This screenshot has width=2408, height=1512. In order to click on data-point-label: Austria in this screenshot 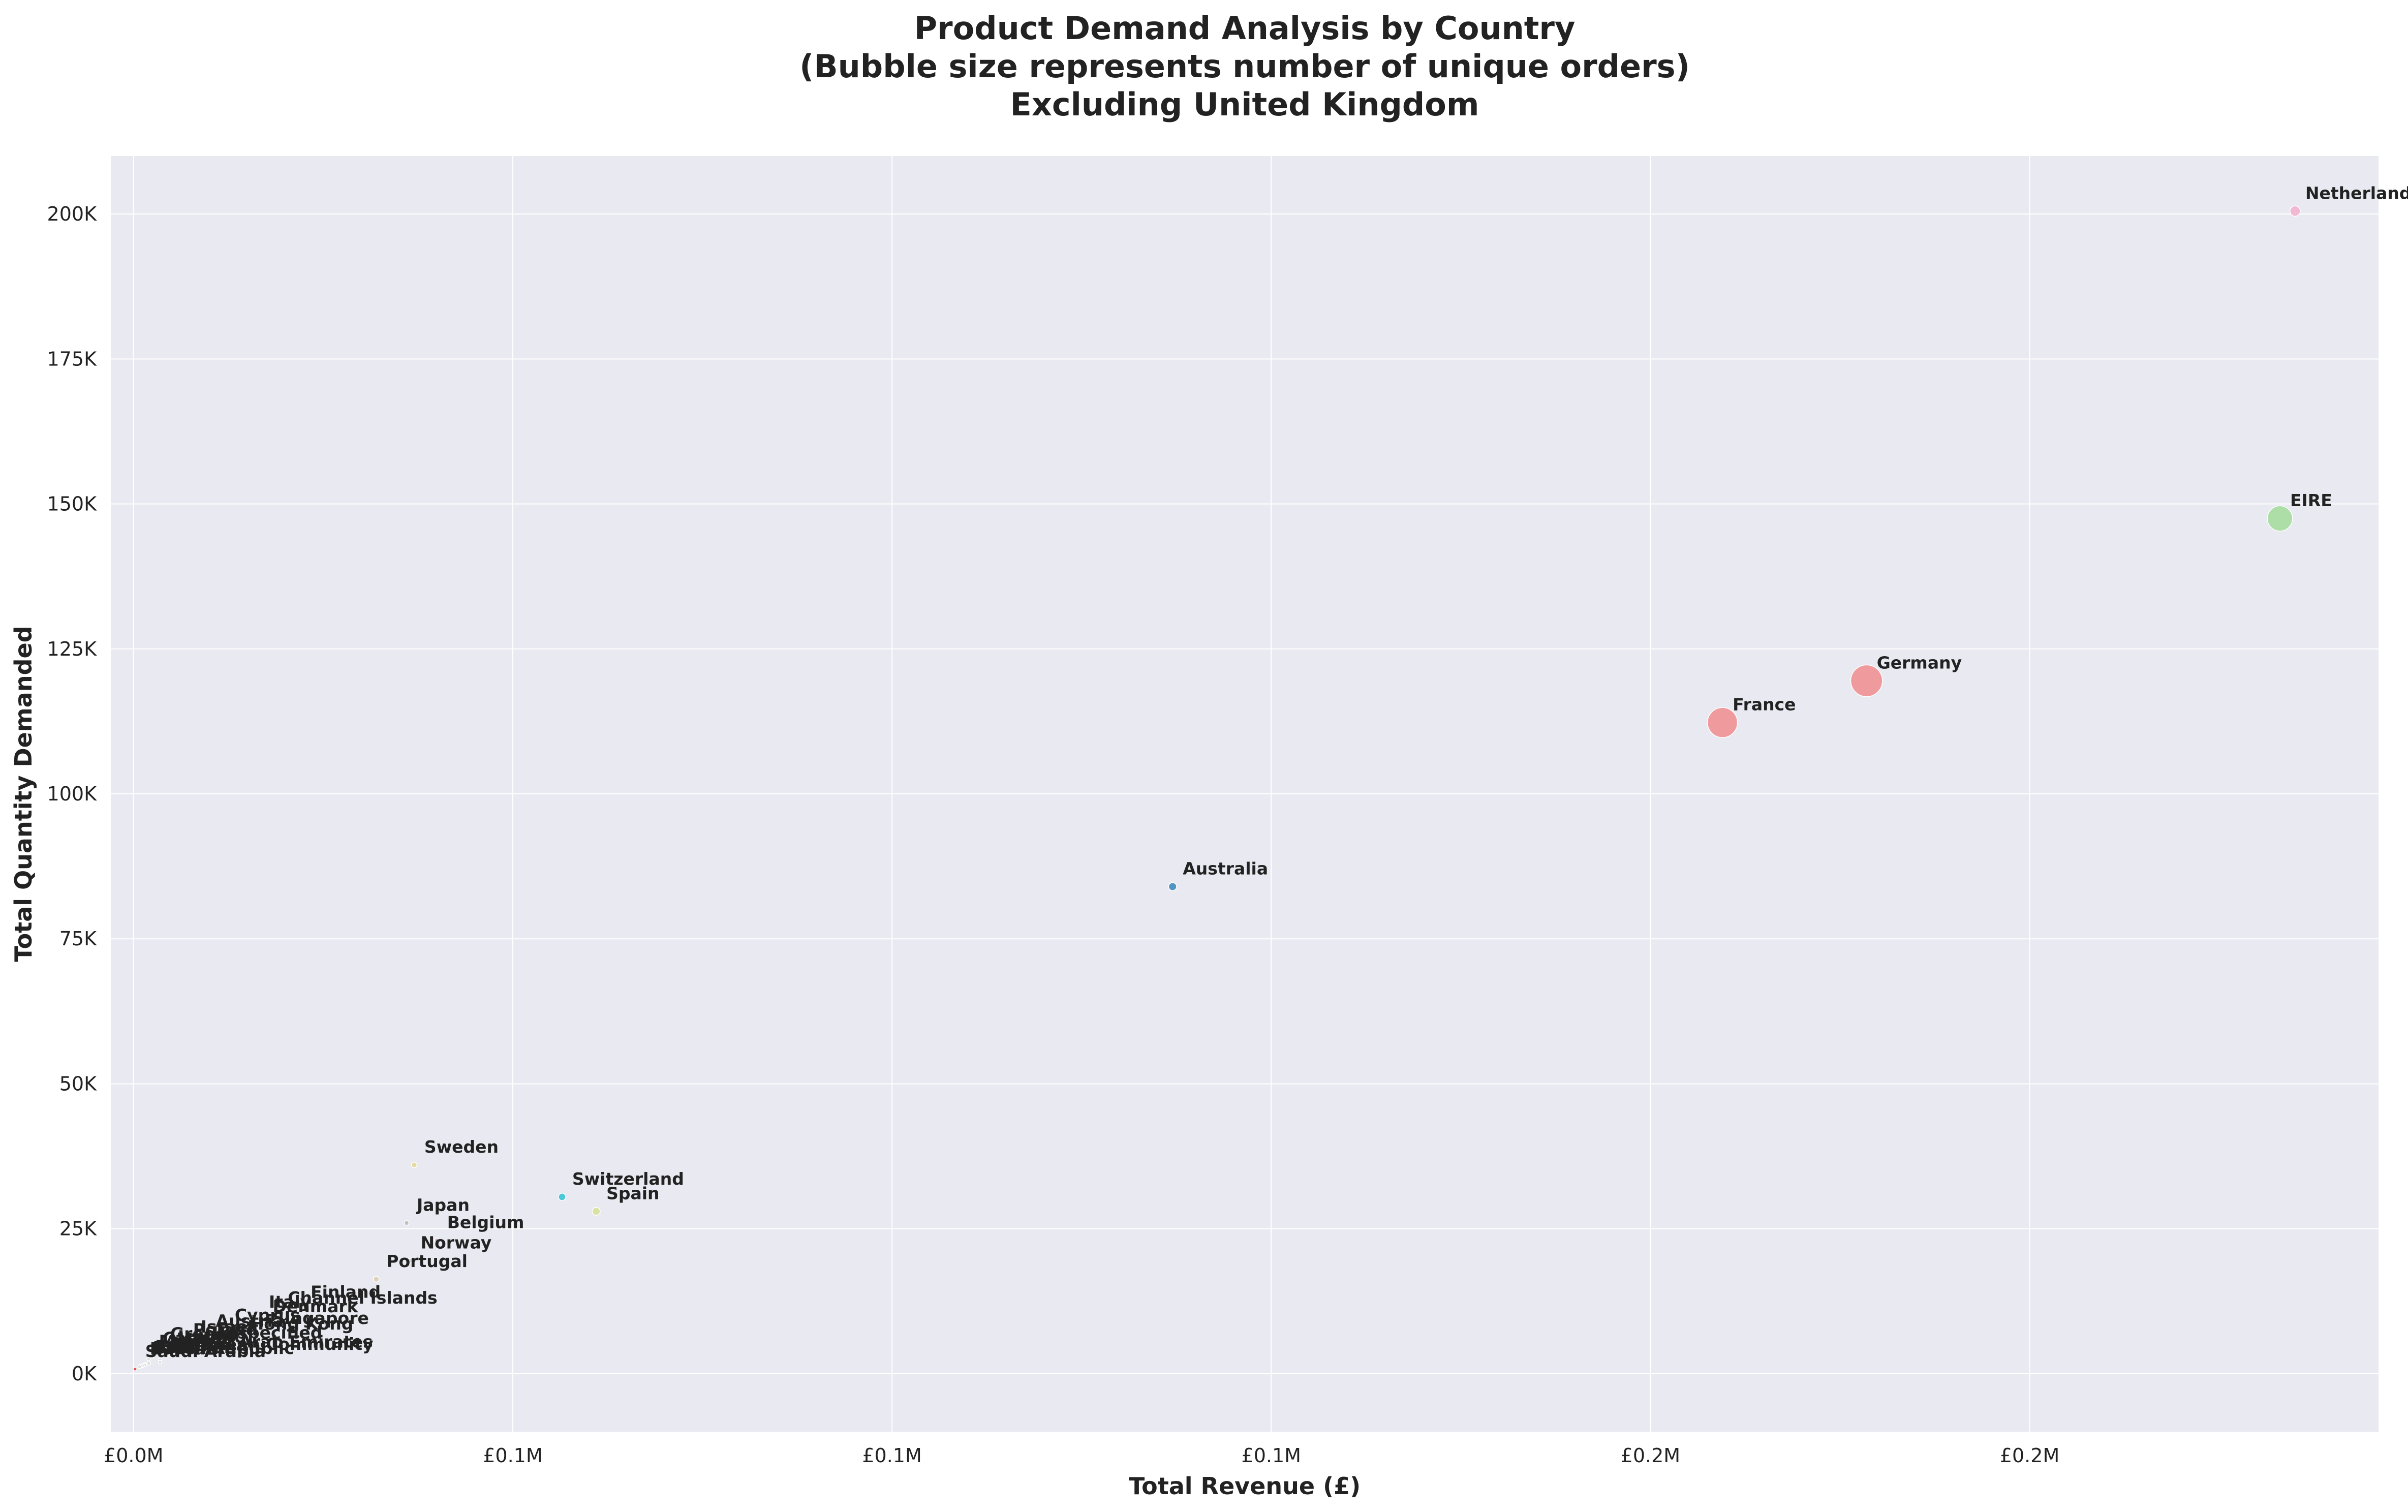, I will do `click(250, 1321)`.